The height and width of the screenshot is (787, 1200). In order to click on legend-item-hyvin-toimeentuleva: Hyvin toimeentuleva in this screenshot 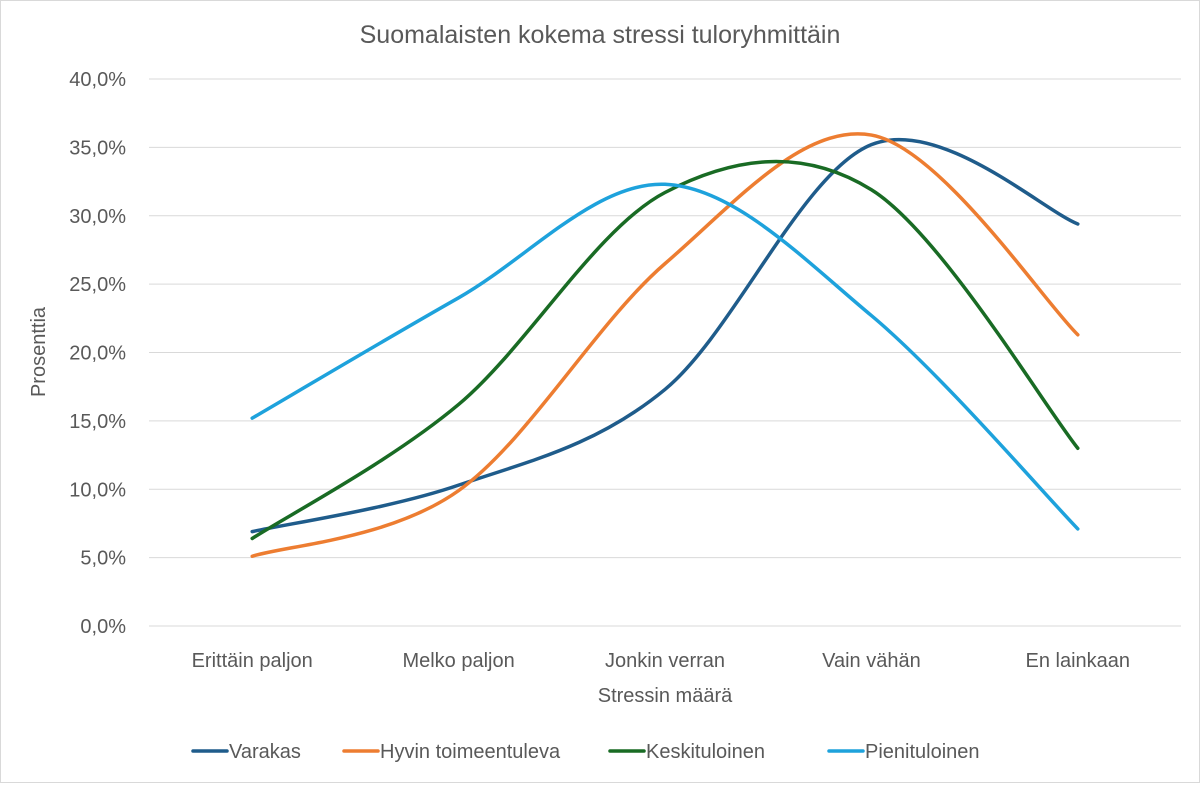, I will do `click(451, 752)`.